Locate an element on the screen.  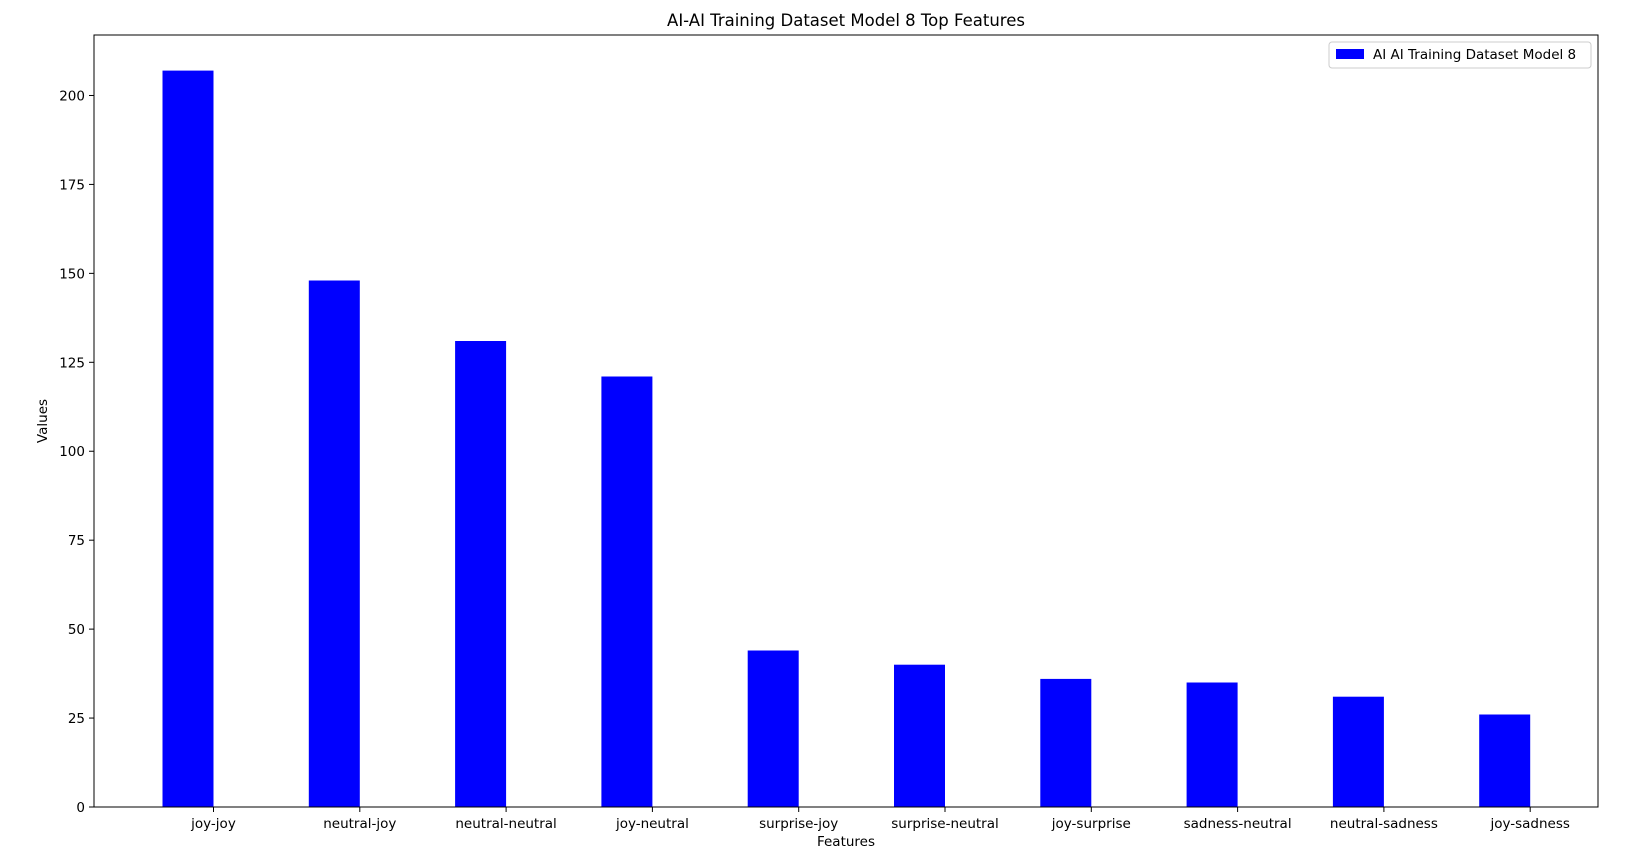
y-tick-label: 175 is located at coordinates (72, 185).